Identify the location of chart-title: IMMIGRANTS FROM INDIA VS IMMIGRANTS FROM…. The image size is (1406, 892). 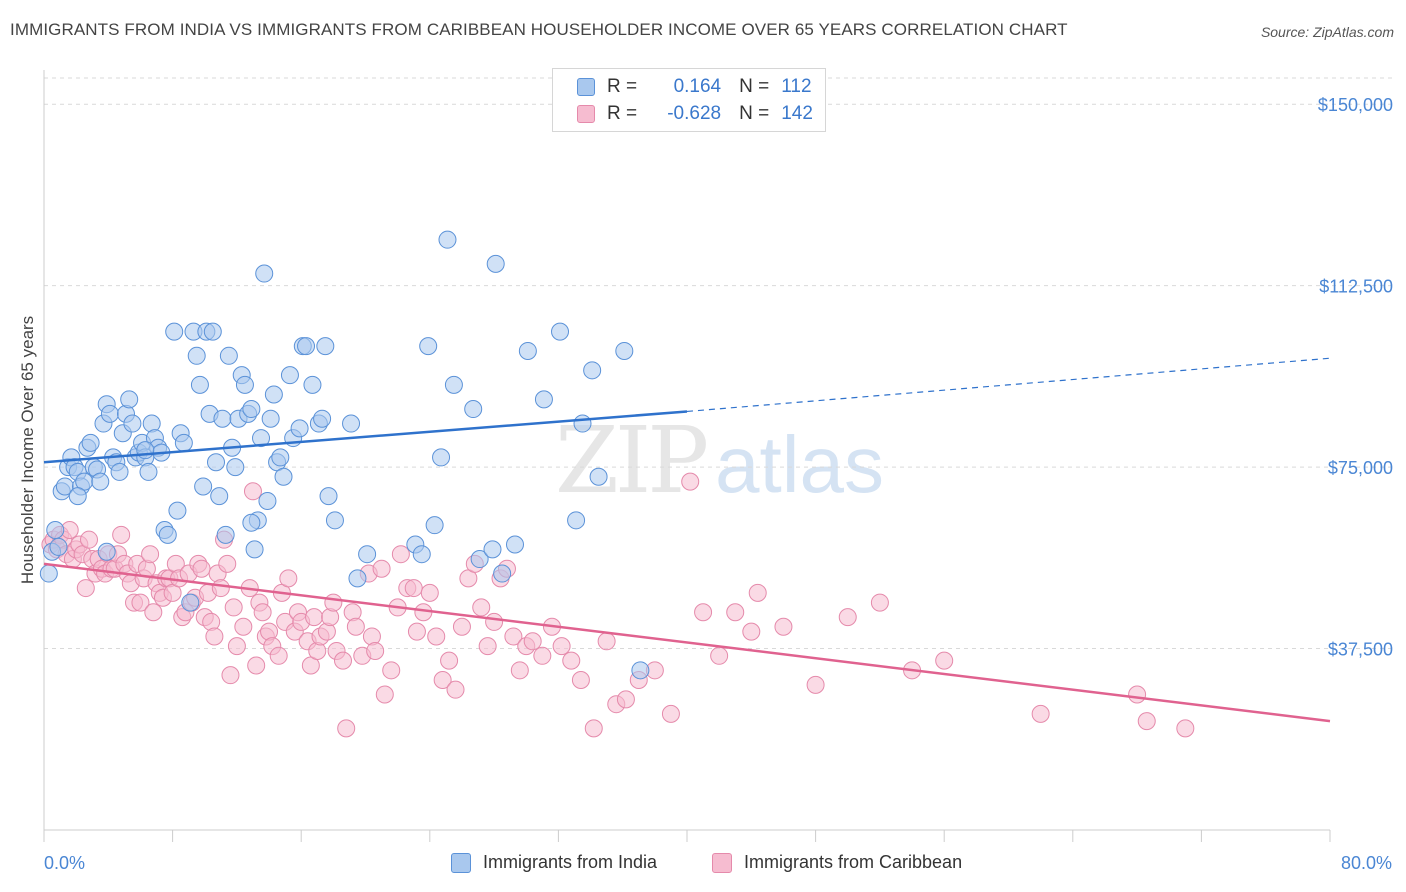
(539, 29).